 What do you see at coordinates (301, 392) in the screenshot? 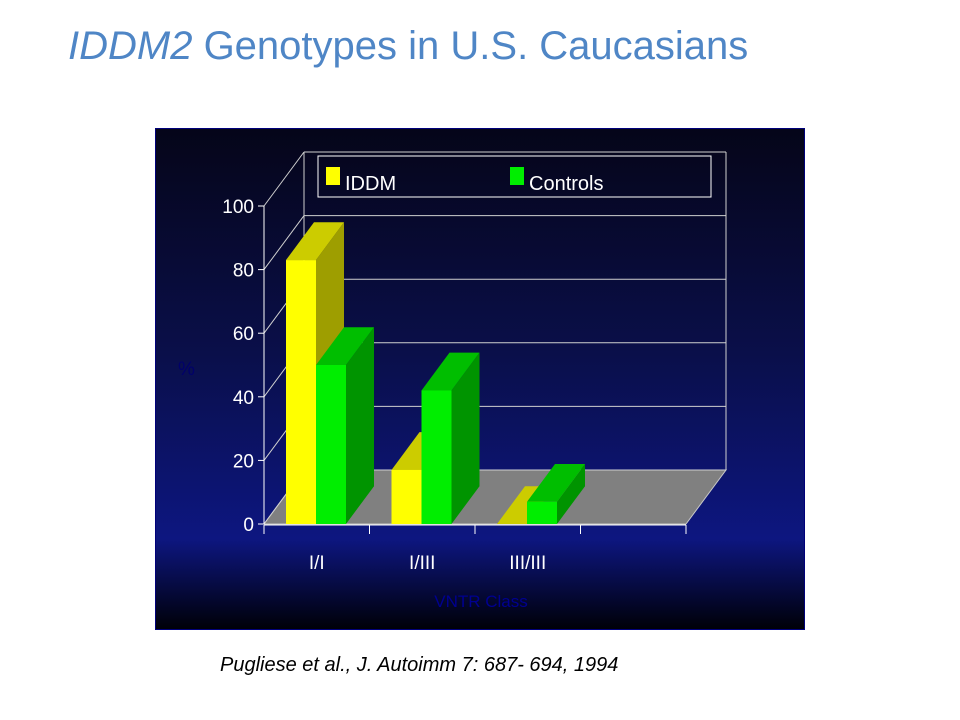
I see `bar-iddm-0-front` at bounding box center [301, 392].